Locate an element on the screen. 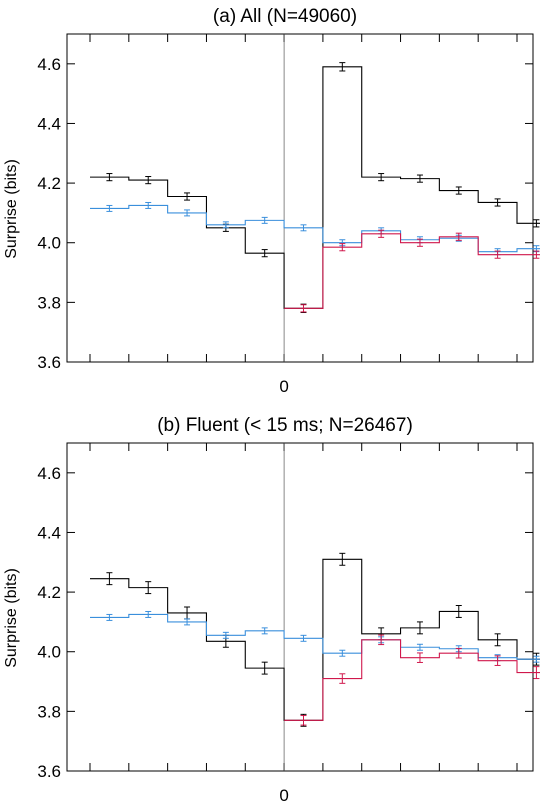 The width and height of the screenshot is (540, 808). chart-title: (a) All (N=49060) is located at coordinates (285, 16).